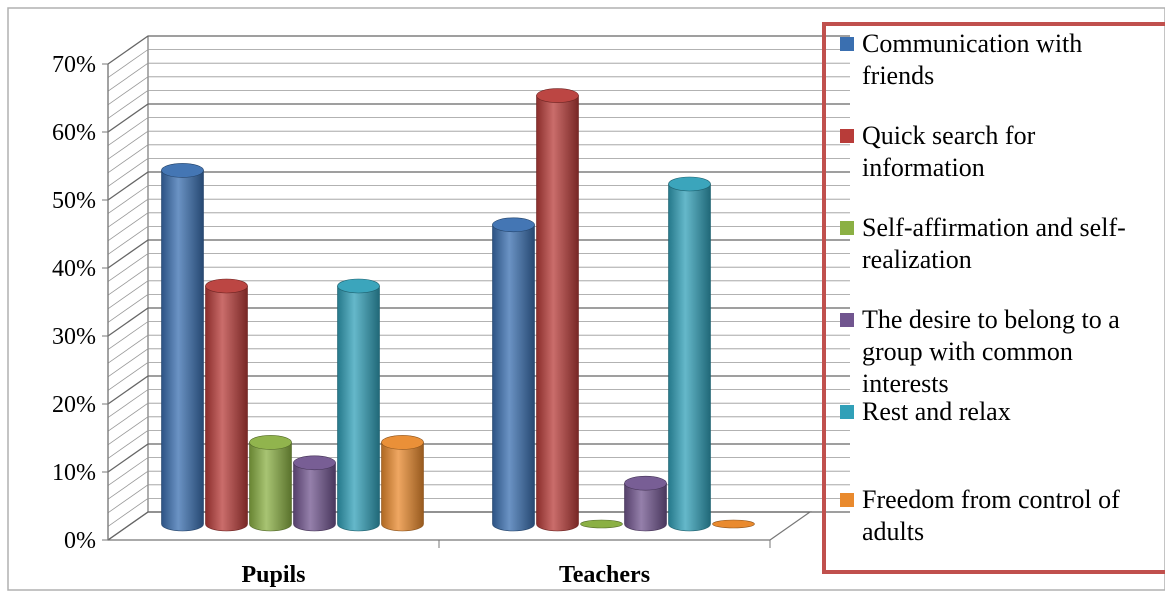 This screenshot has height=591, width=1165. Describe the element at coordinates (936, 411) in the screenshot. I see `legend-label: Rest and relax` at that location.